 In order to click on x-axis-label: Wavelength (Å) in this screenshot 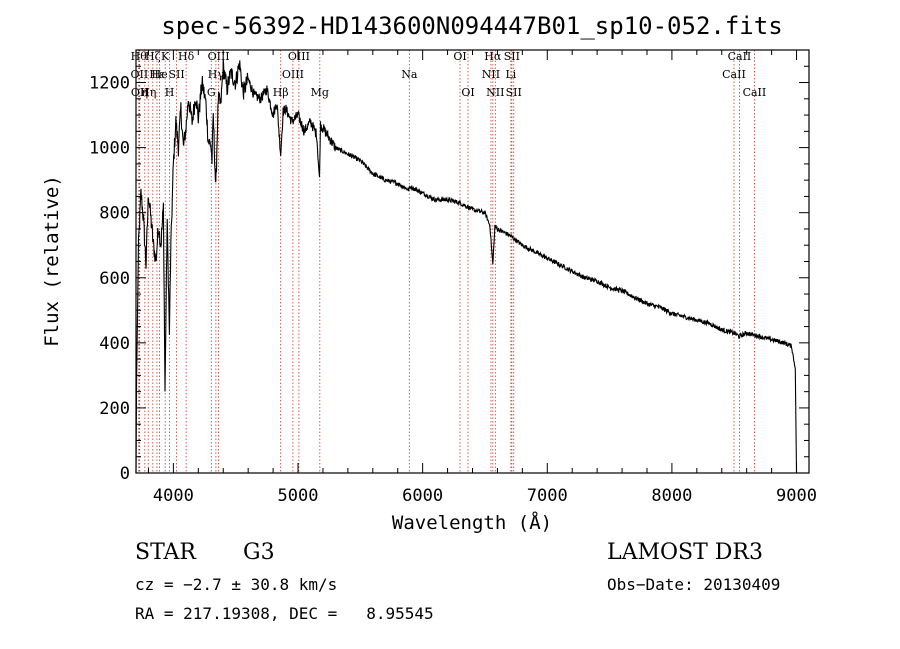, I will do `click(472, 522)`.